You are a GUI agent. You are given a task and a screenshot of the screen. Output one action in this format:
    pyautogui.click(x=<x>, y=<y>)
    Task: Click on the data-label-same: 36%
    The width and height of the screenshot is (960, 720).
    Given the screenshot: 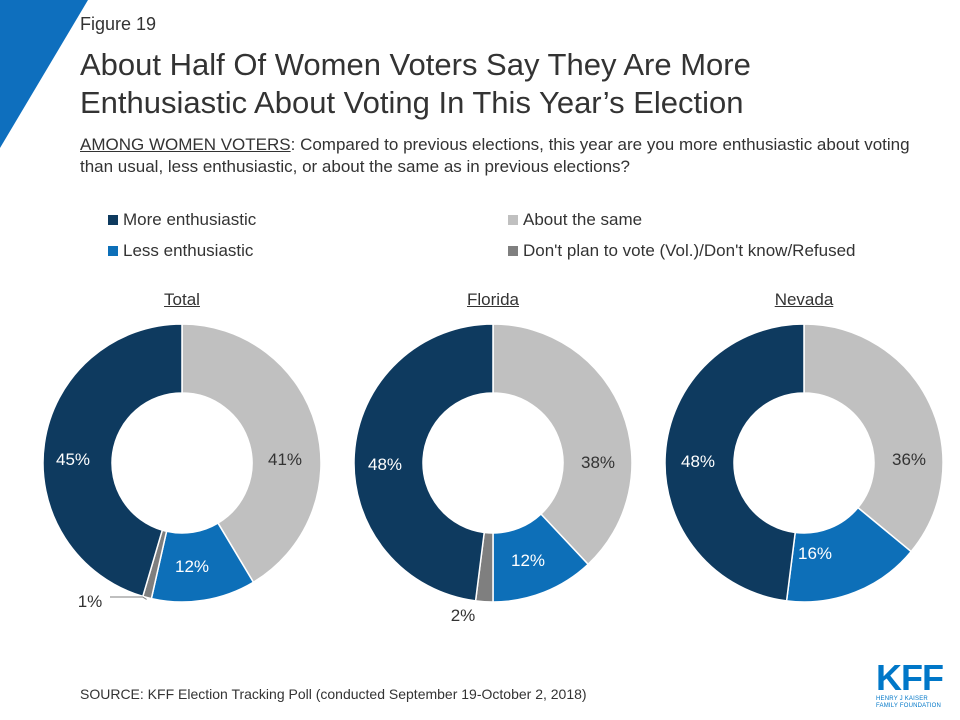 What is the action you would take?
    pyautogui.click(x=909, y=459)
    